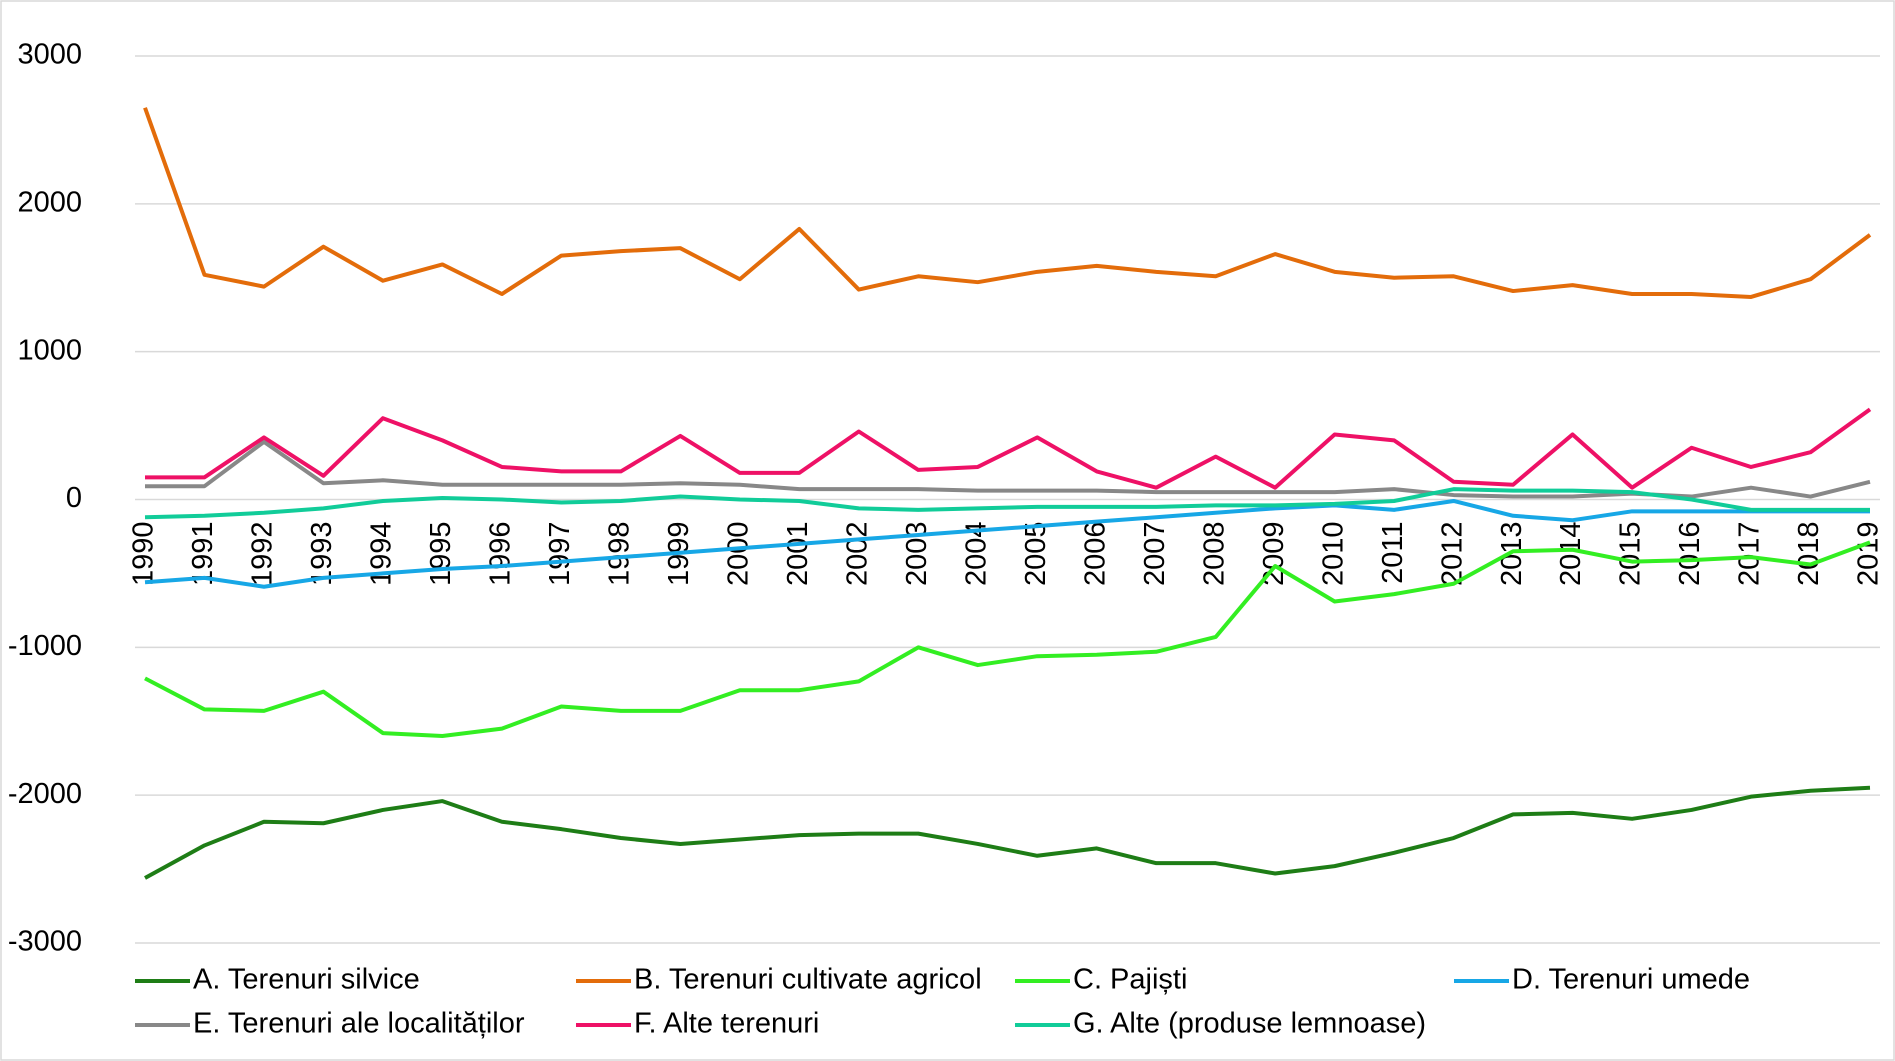 This screenshot has width=1895, height=1061. What do you see at coordinates (560, 554) in the screenshot?
I see `x-tick-label: 1997` at bounding box center [560, 554].